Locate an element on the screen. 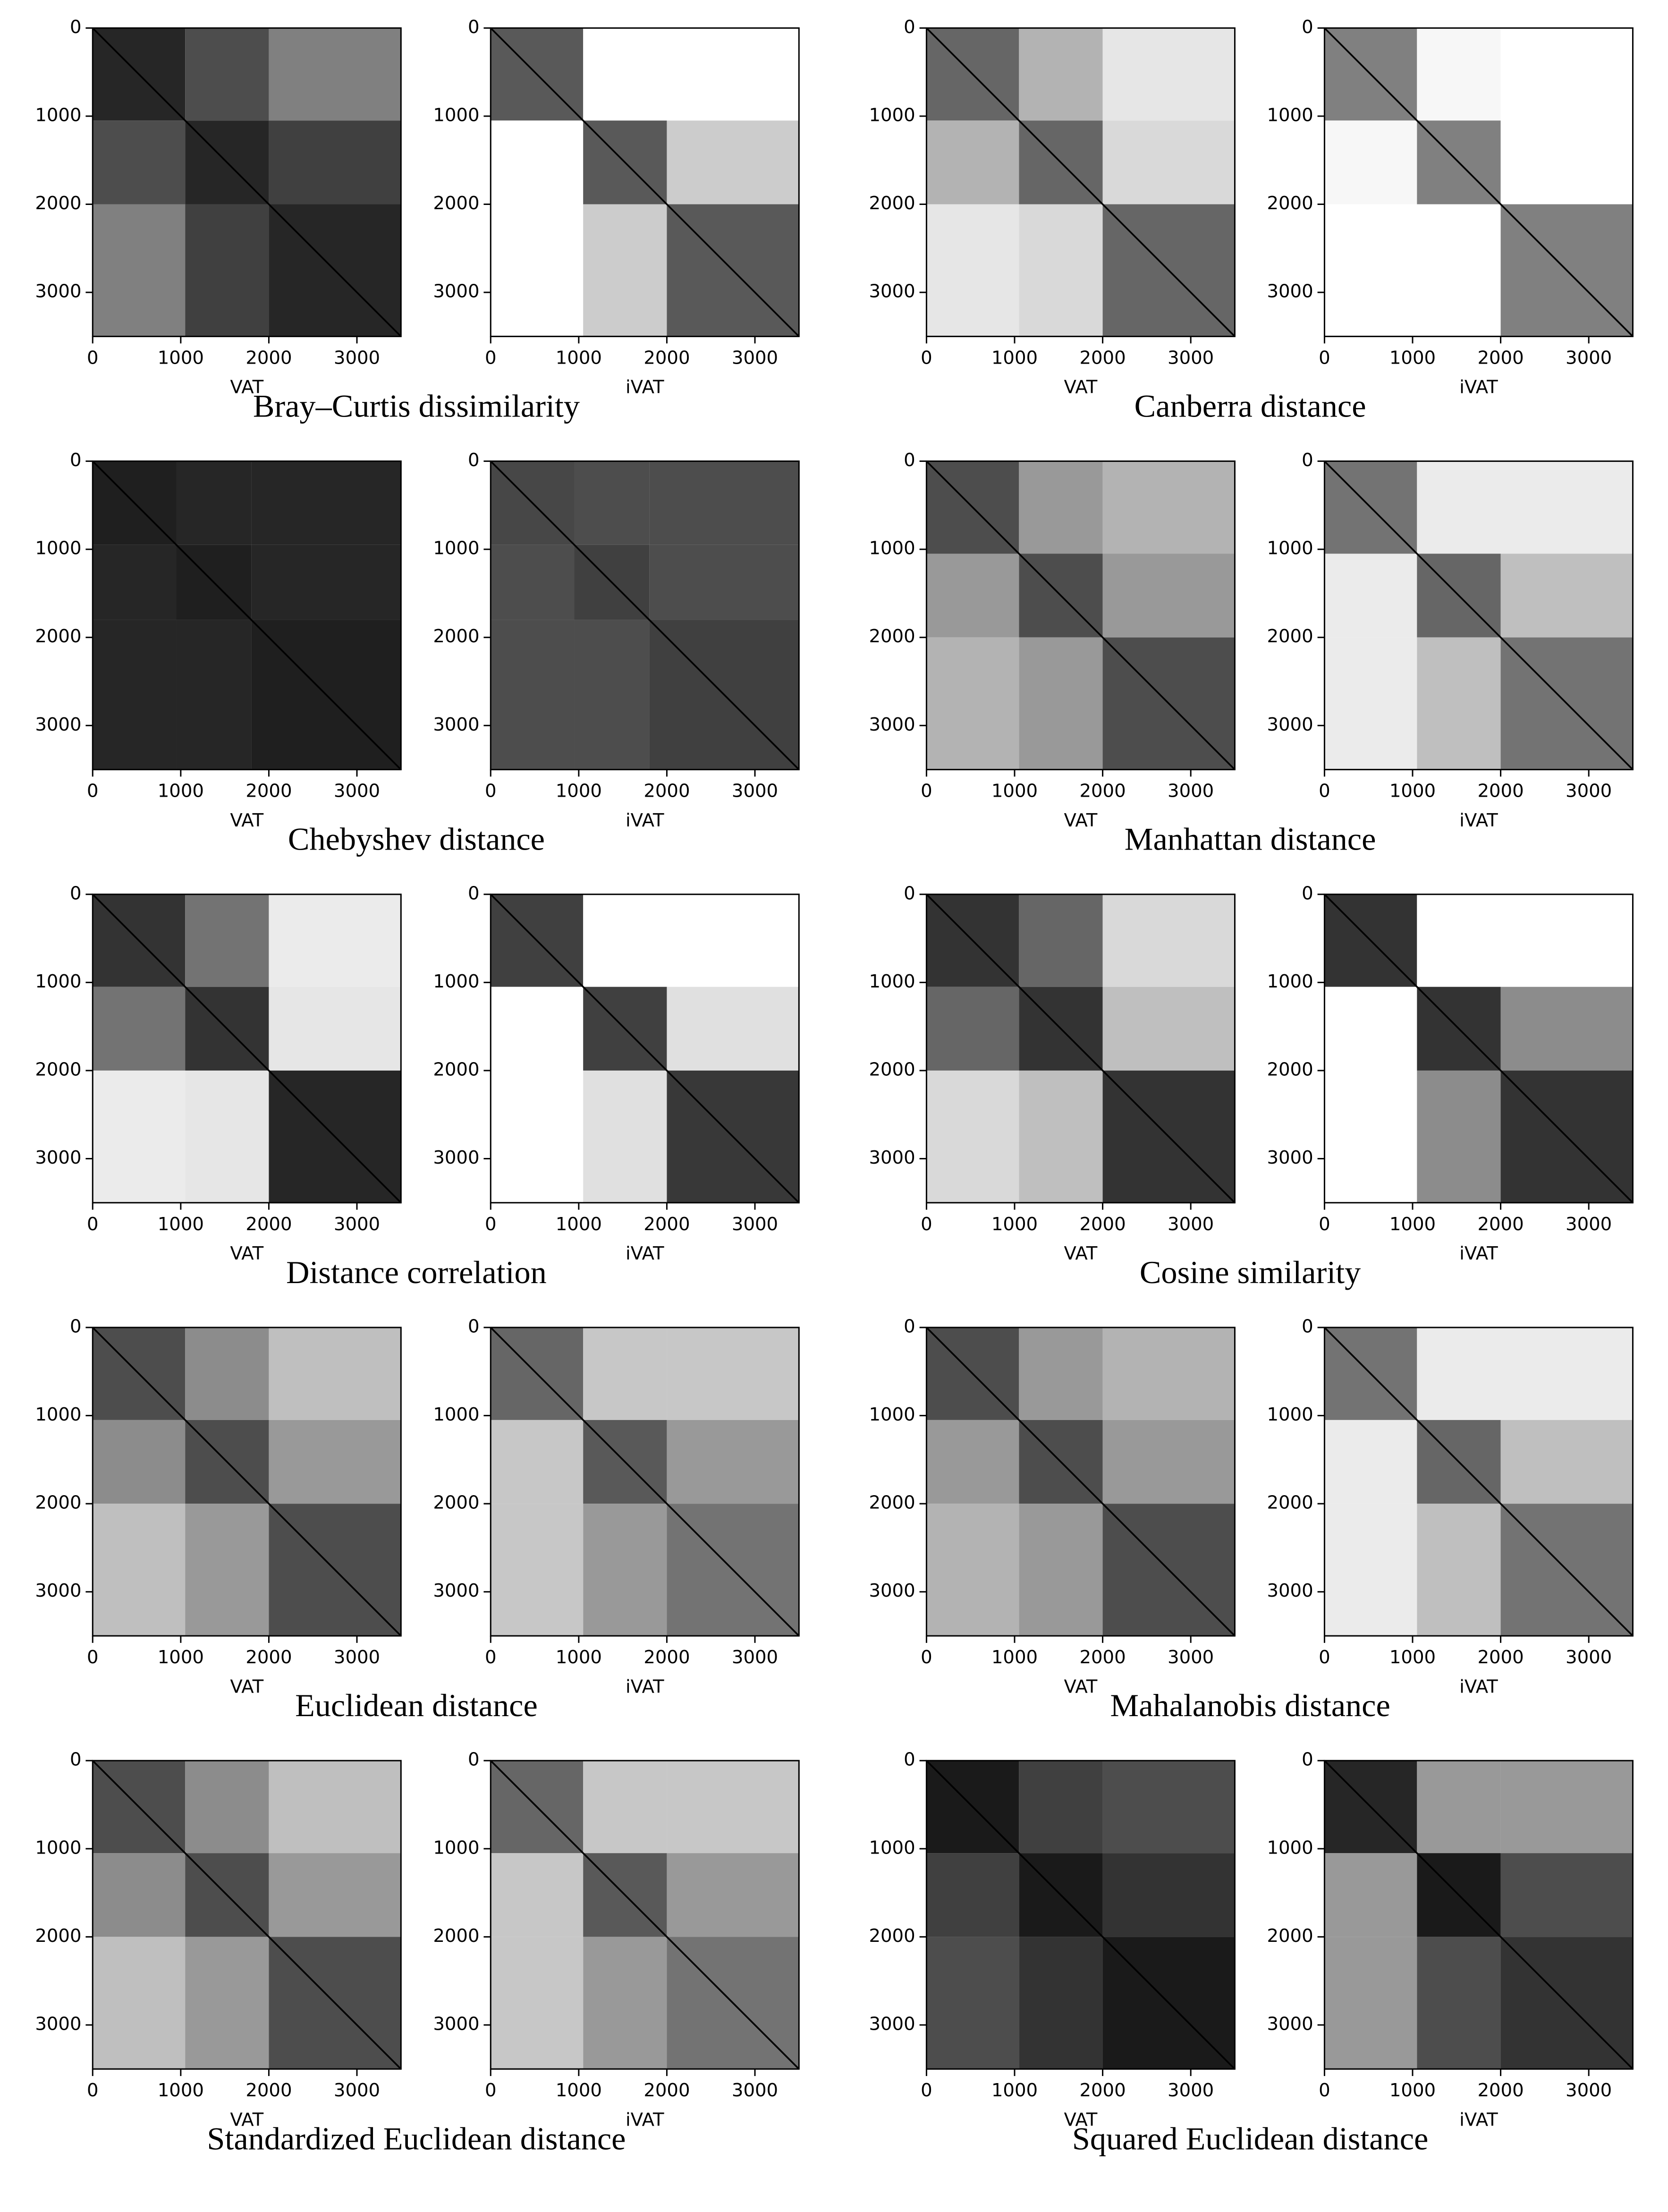 The height and width of the screenshot is (2212, 1668). panel-caption: Standardized Euclidean distance is located at coordinates (416, 2138).